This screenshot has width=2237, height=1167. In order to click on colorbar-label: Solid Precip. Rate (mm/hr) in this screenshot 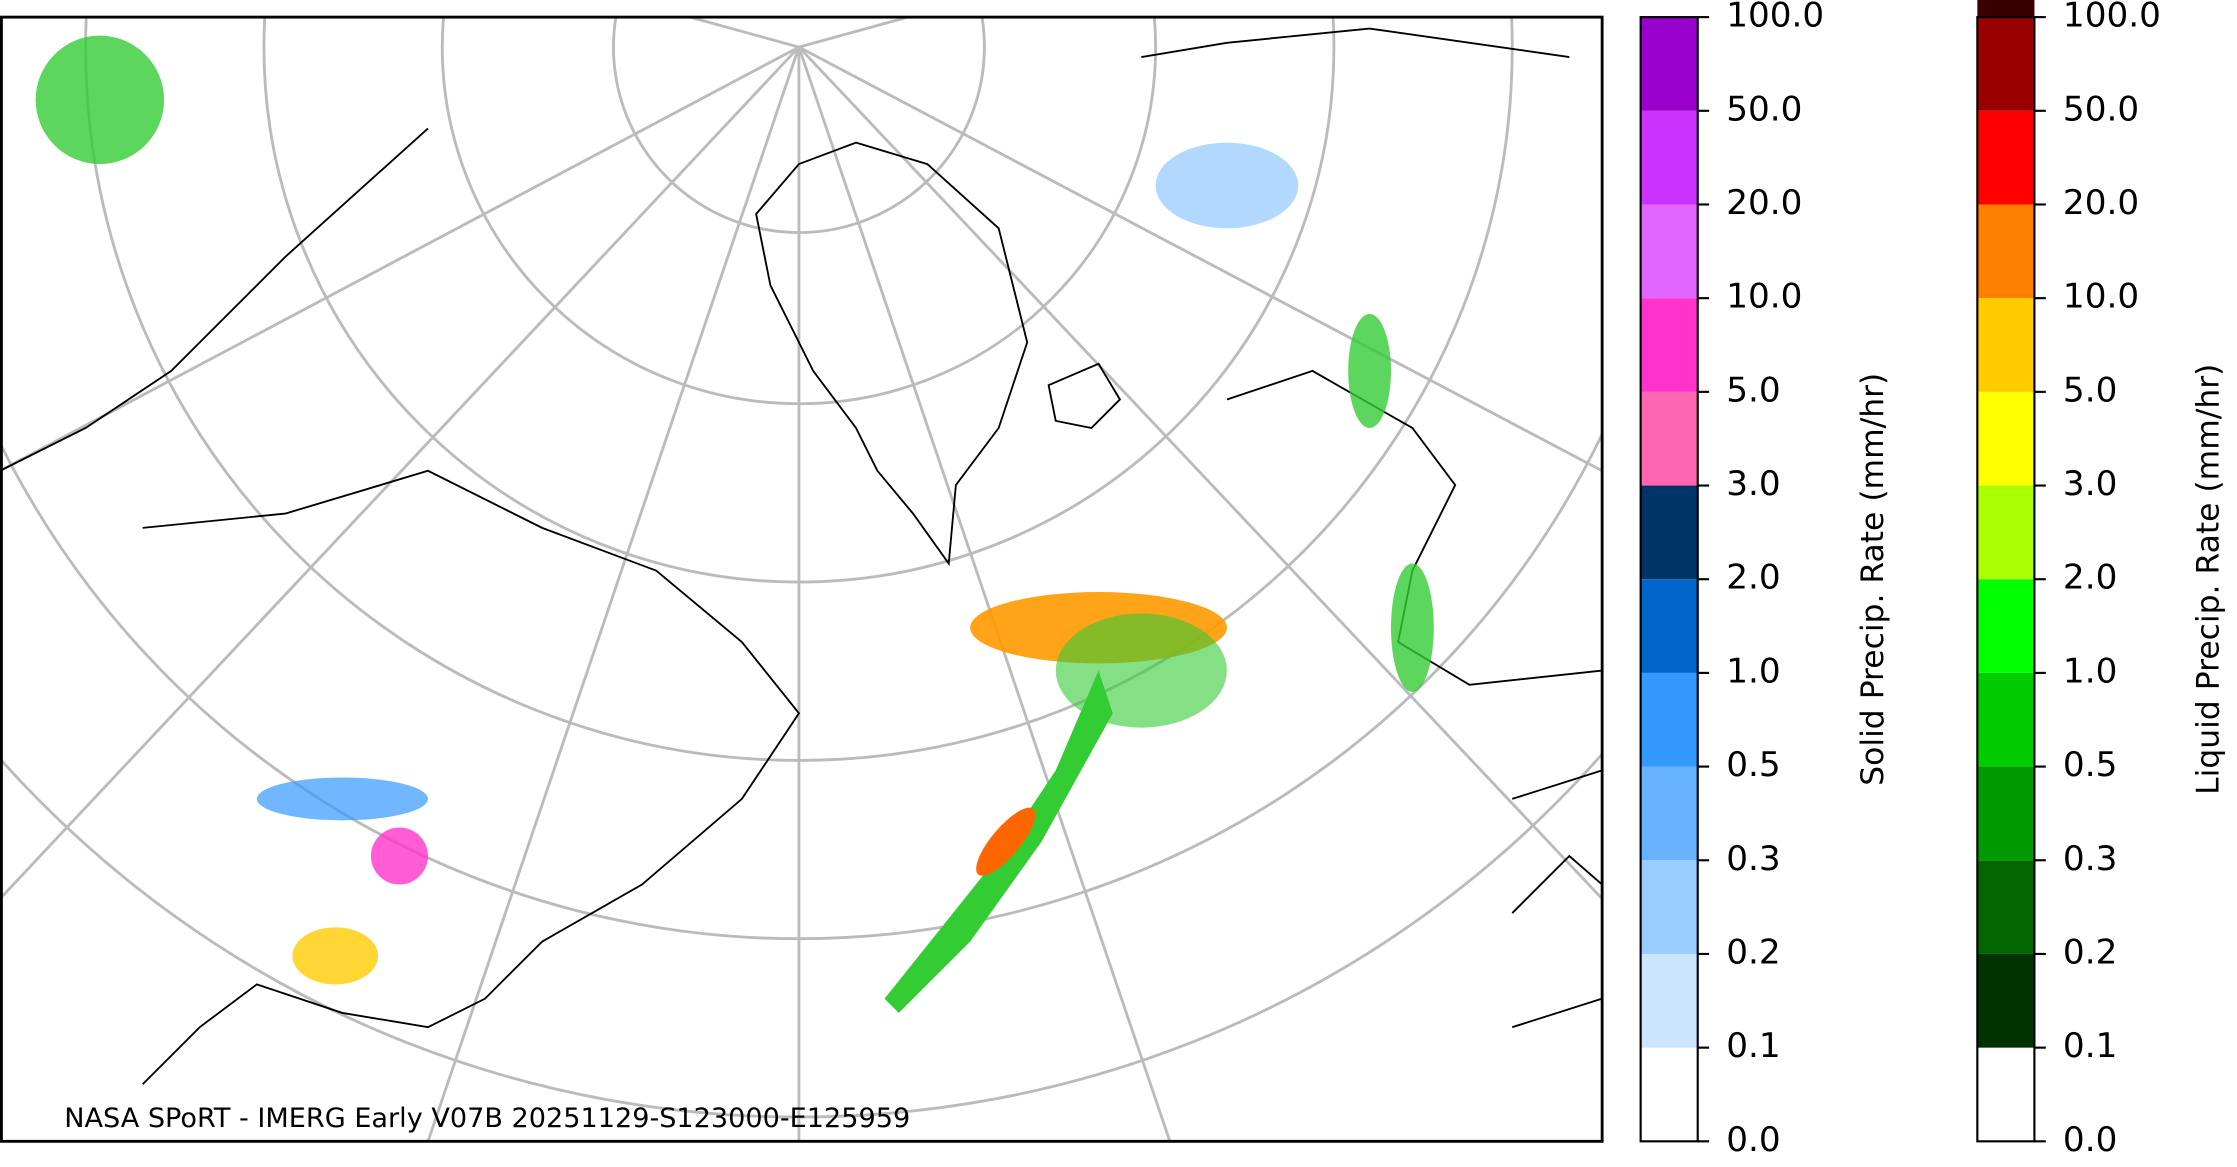, I will do `click(1873, 579)`.